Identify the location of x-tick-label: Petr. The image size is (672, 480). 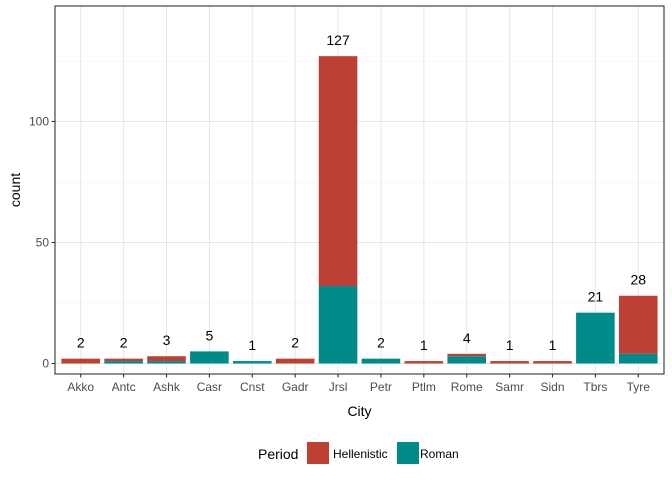
(381, 387).